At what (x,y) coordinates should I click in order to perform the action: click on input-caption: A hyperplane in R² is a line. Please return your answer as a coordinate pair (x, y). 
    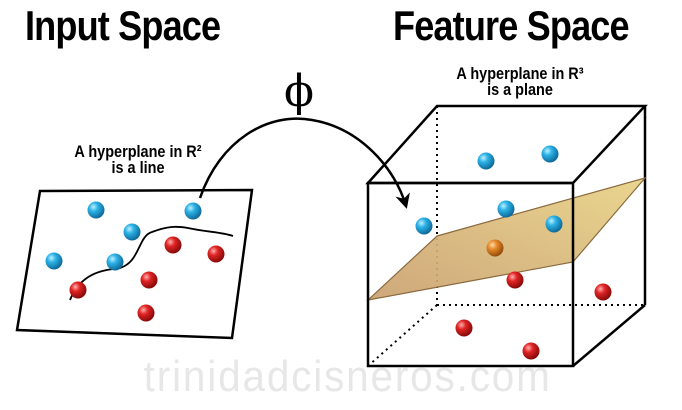
    Looking at the image, I should click on (138, 159).